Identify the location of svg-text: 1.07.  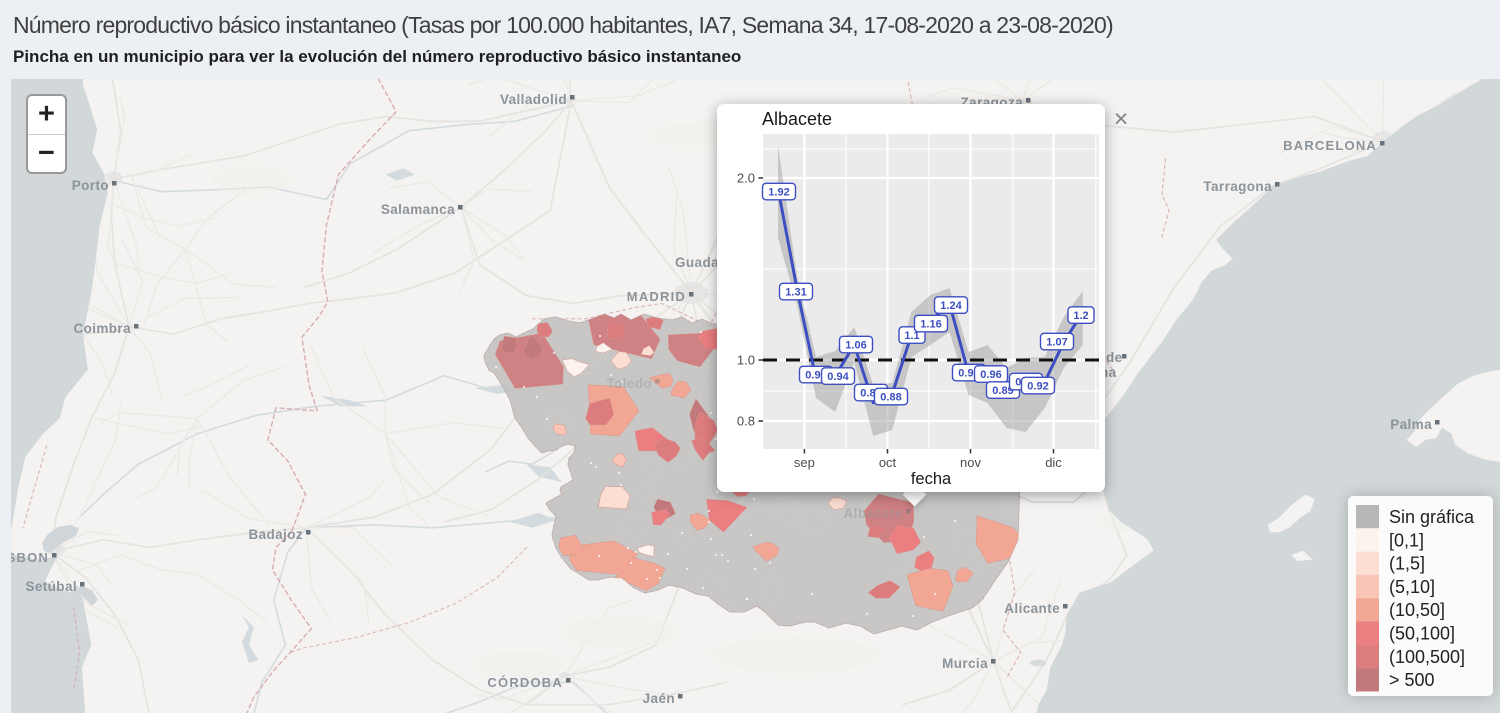
(1056, 343).